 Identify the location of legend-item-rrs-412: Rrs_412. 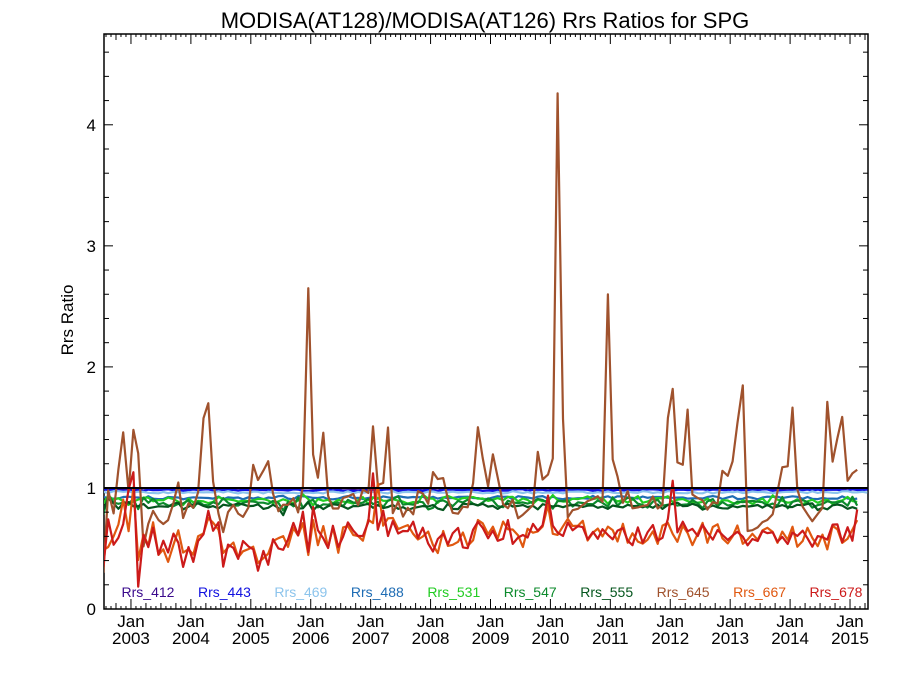
(148, 592).